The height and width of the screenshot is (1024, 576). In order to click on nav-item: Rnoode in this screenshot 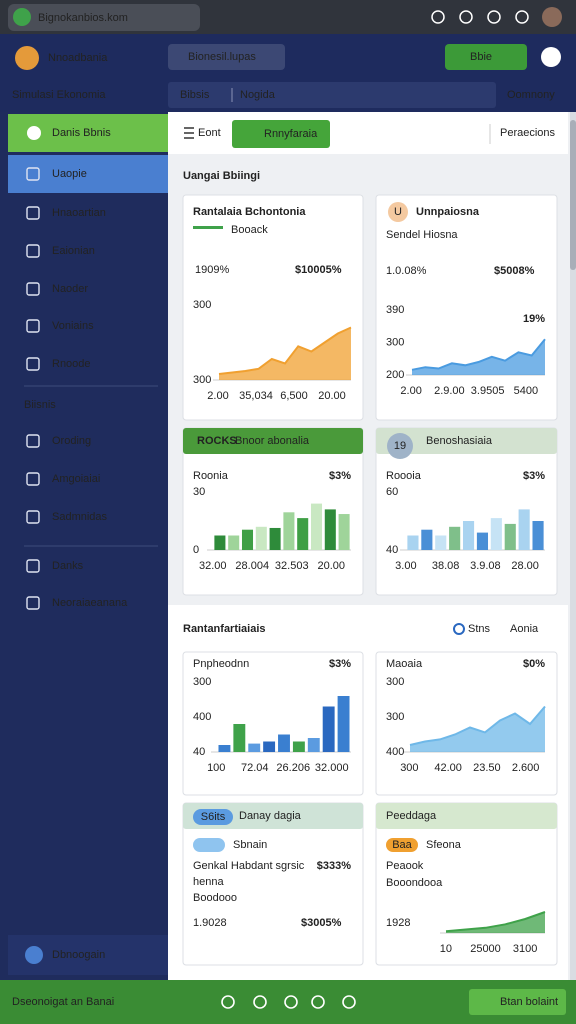, I will do `click(71, 364)`.